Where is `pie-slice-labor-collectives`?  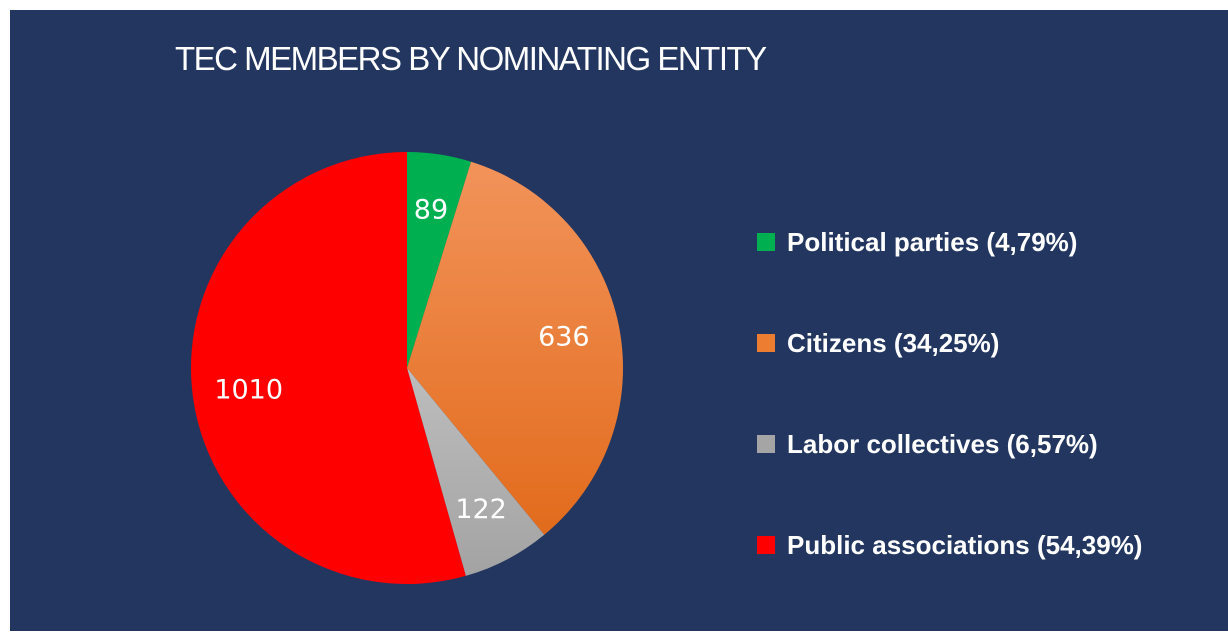
pie-slice-labor-collectives is located at coordinates (476, 472).